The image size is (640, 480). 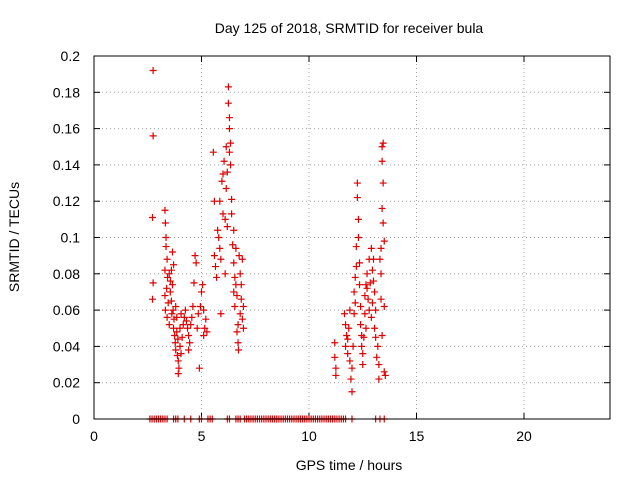 What do you see at coordinates (66, 383) in the screenshot?
I see `y-tick-label: 0.02` at bounding box center [66, 383].